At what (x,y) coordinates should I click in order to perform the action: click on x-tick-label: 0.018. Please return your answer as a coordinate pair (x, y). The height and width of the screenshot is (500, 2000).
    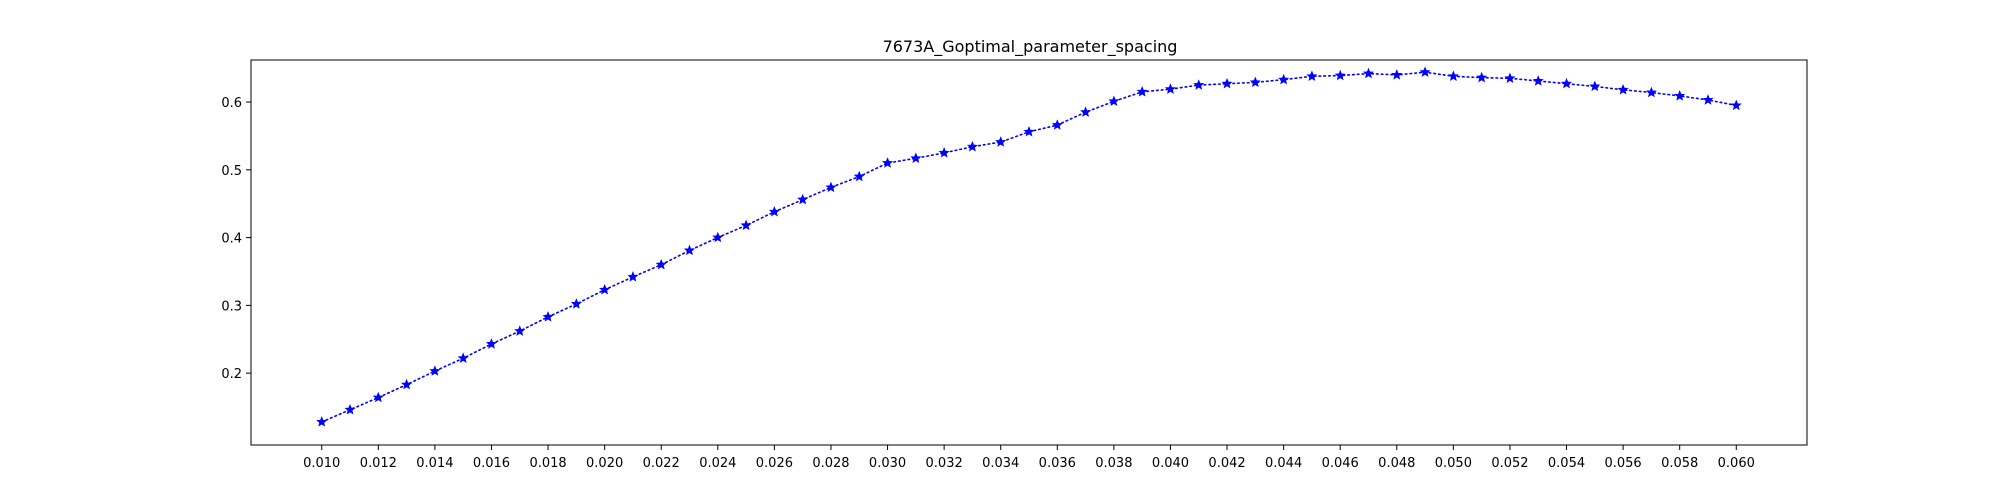
    Looking at the image, I should click on (547, 463).